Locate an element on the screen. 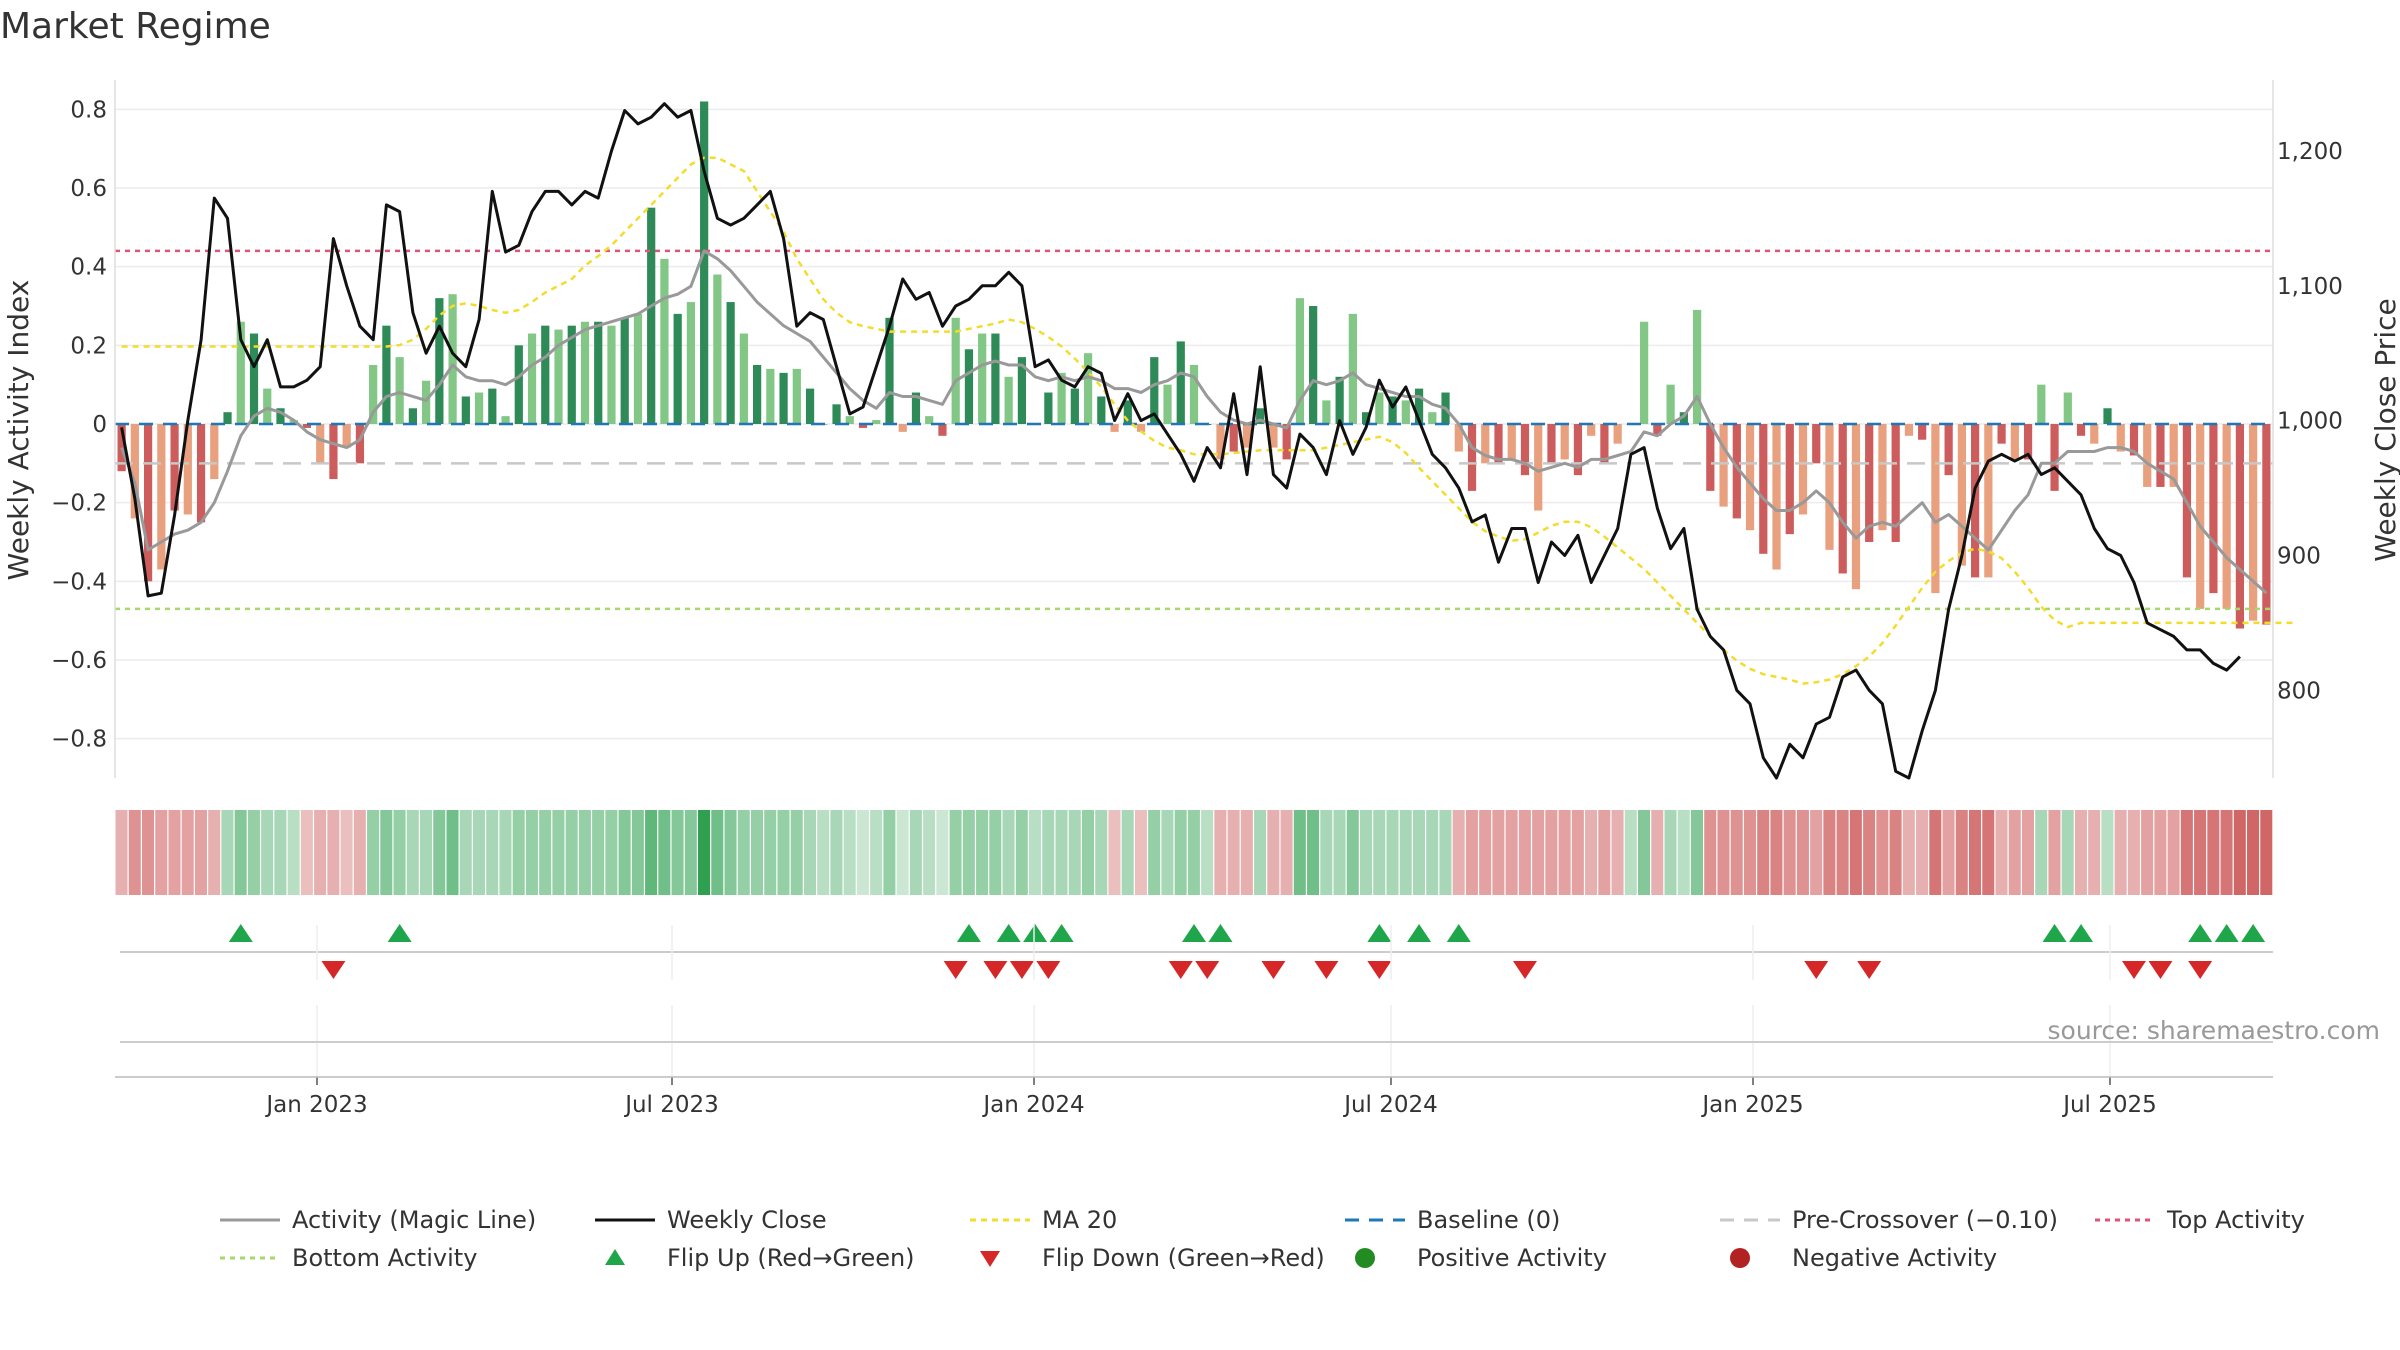  flip-markers is located at coordinates (1196, 951).